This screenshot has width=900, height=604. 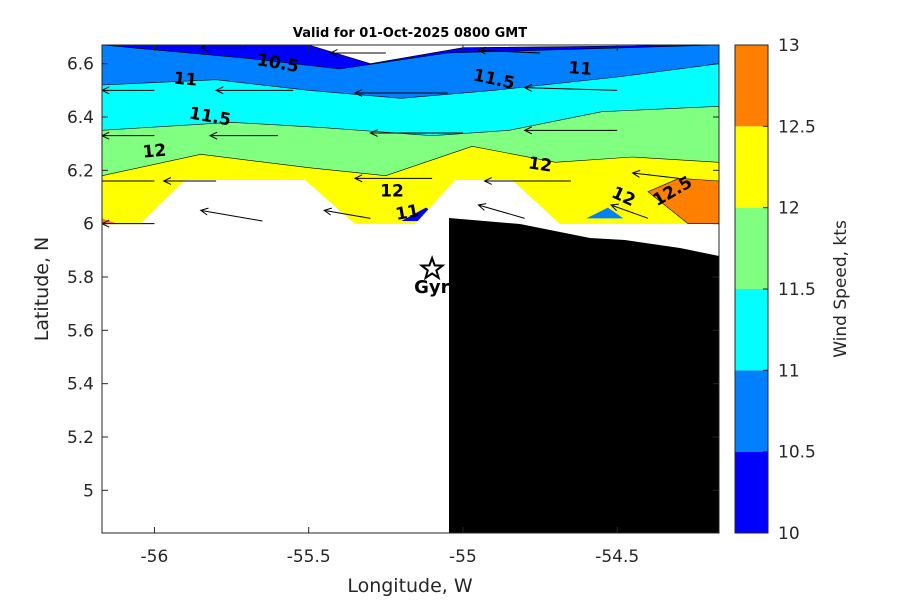 What do you see at coordinates (789, 46) in the screenshot?
I see `colorbar-tick-label-6: 13` at bounding box center [789, 46].